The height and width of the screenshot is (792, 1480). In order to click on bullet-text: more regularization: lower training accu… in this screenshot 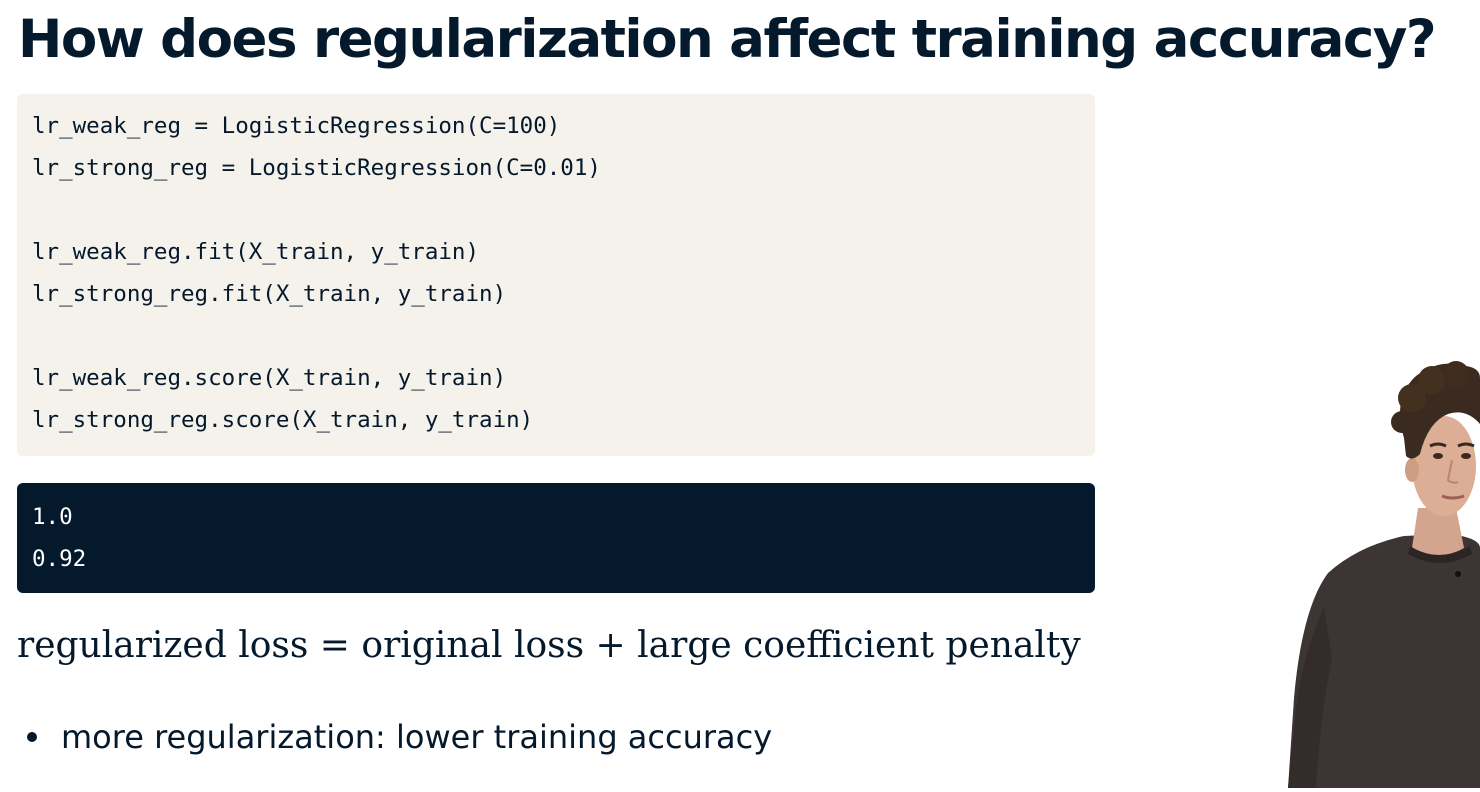, I will do `click(417, 737)`.